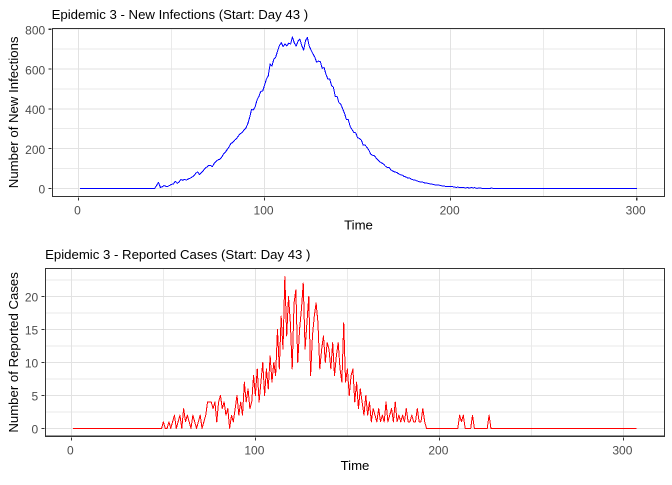  What do you see at coordinates (32, 298) in the screenshot?
I see `svg-text: 20` at bounding box center [32, 298].